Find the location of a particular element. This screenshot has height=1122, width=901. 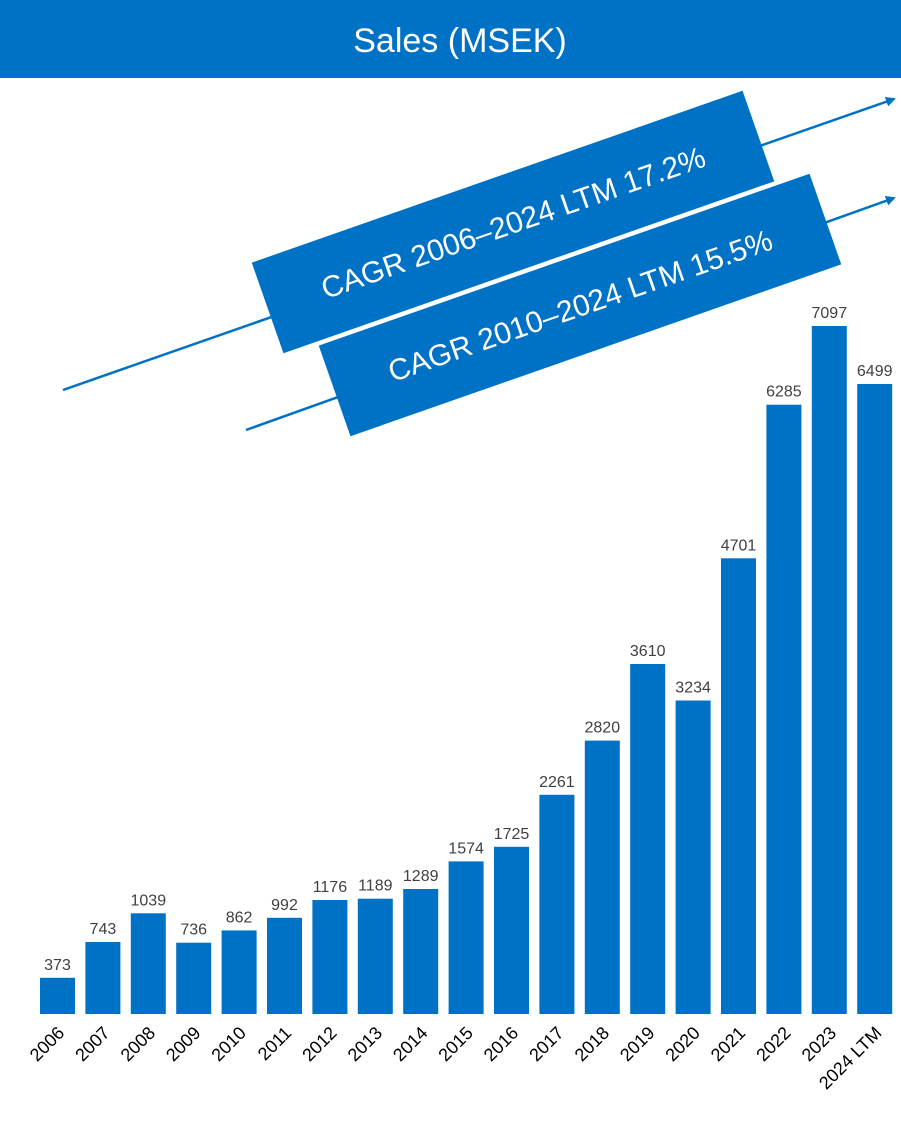

value-label-2007: 743 is located at coordinates (103, 929).